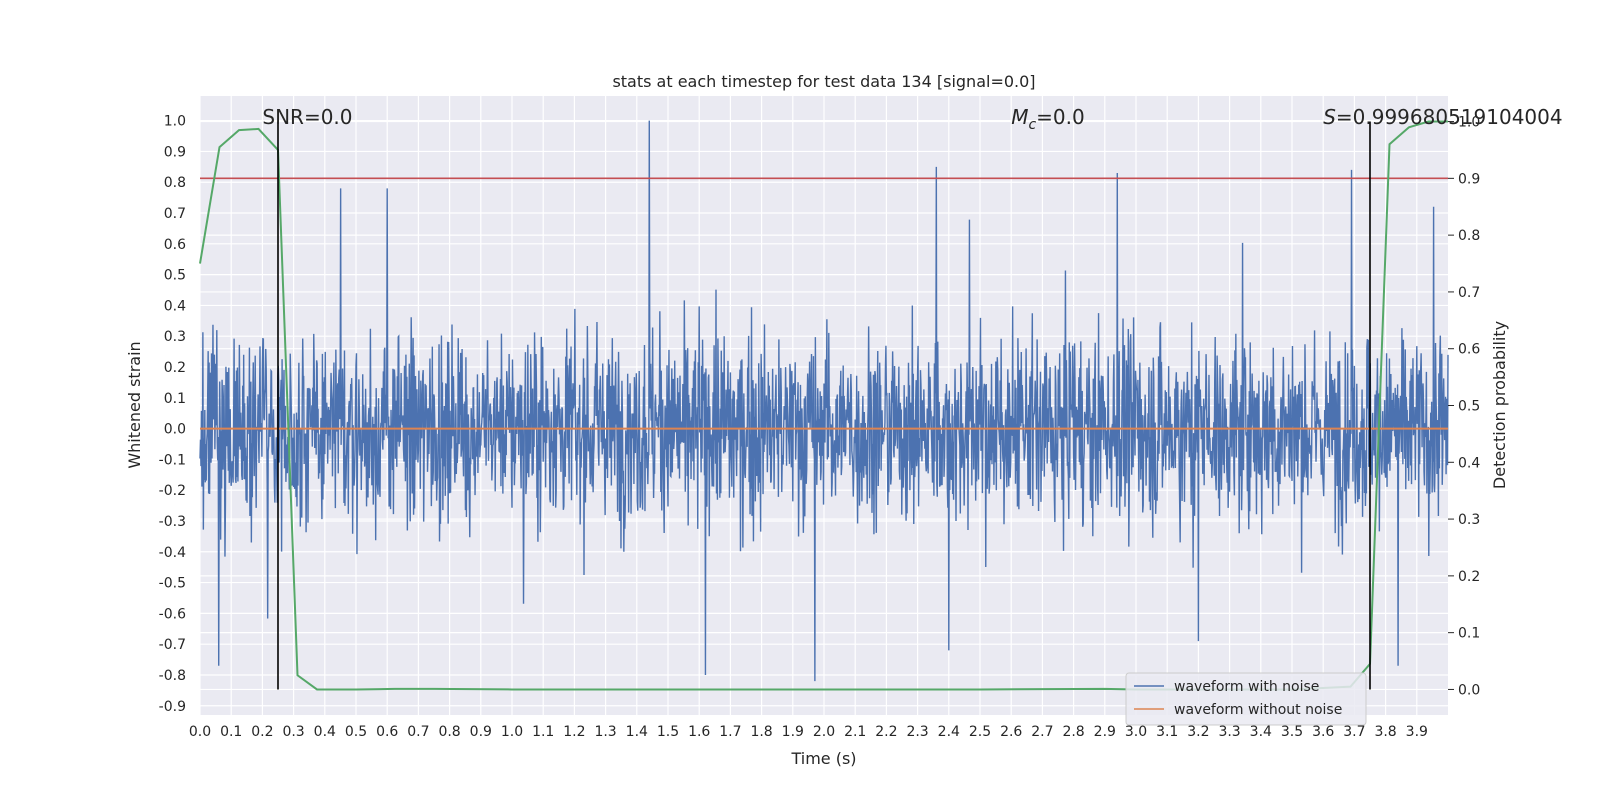 The height and width of the screenshot is (800, 1600). I want to click on annotation-detection-statistic: S=0.999680519104004, so click(1442, 117).